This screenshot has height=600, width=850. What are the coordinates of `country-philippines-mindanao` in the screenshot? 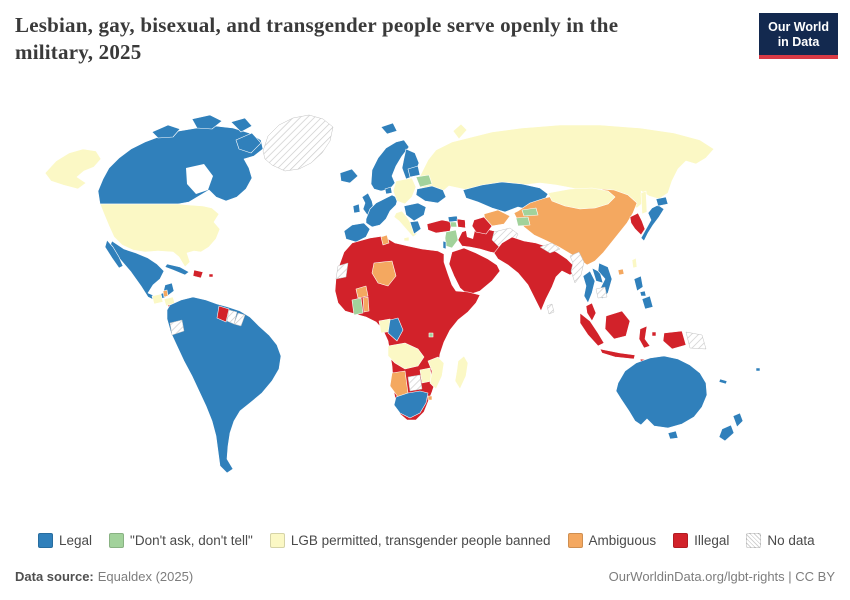 It's located at (647, 302).